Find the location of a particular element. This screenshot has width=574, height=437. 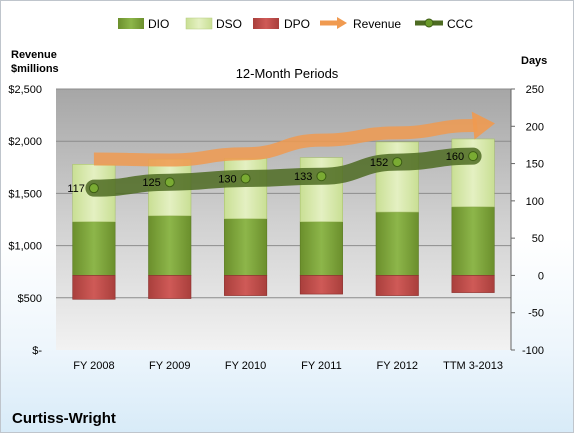

legend-swatch-dso is located at coordinates (199, 23).